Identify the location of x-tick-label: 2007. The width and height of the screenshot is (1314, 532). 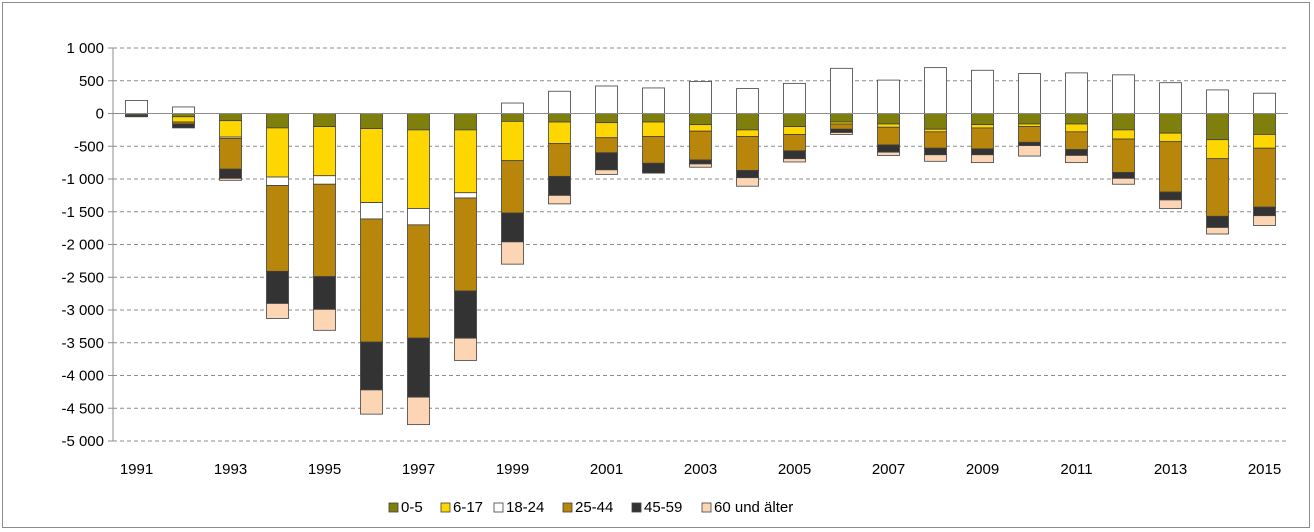
(888, 469).